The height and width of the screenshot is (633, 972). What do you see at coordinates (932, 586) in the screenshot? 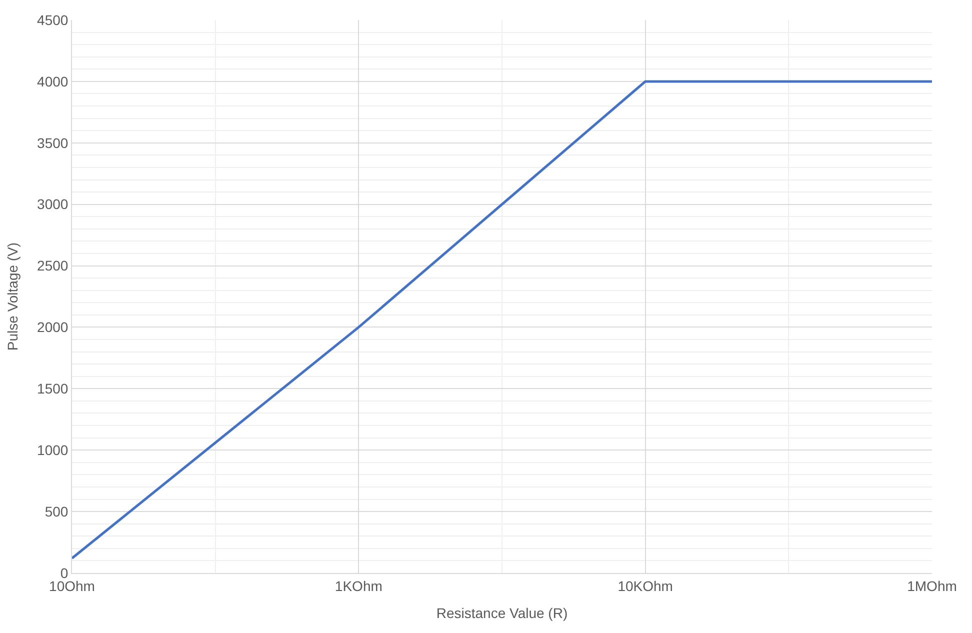
I see `x-tick-label: 1MOhm` at bounding box center [932, 586].